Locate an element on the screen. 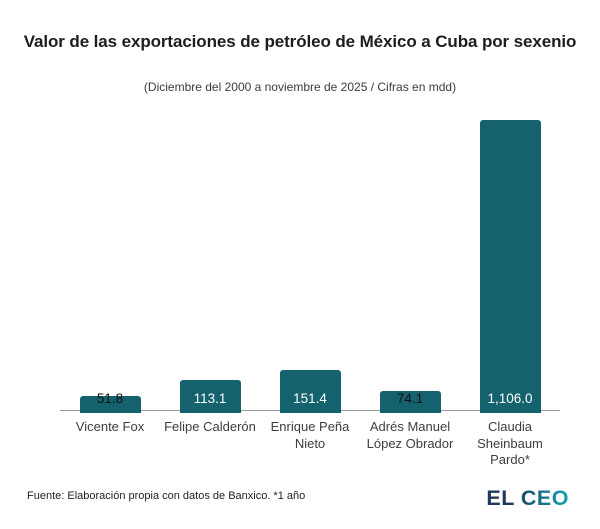 Image resolution: width=600 pixels, height=529 pixels. axis-label-lopez-obrador: Adrés Manuel López Obrador is located at coordinates (410, 435).